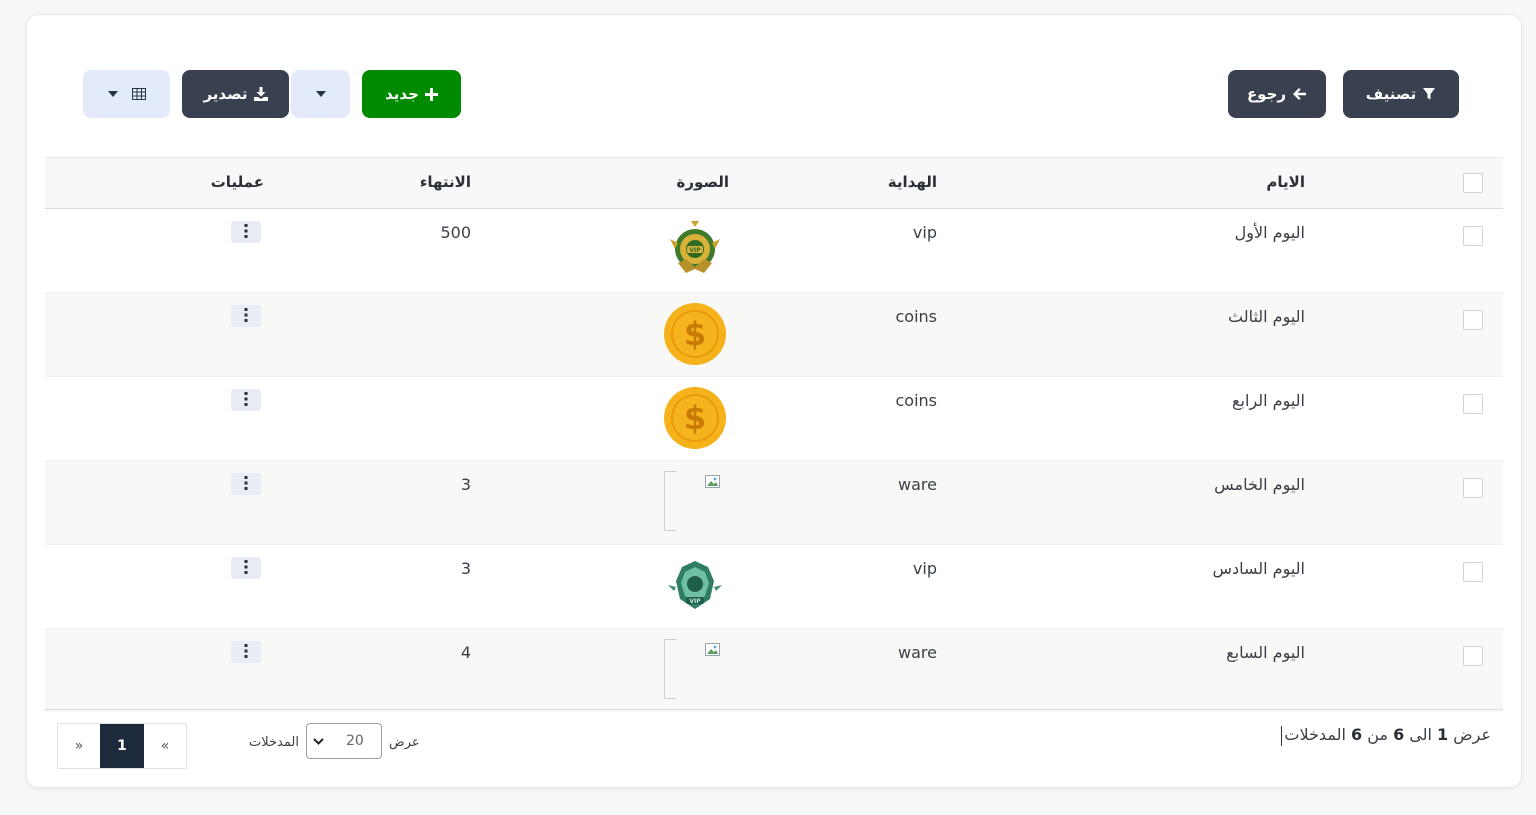  Describe the element at coordinates (402, 94) in the screenshot. I see `new-button-label: جديد` at that location.